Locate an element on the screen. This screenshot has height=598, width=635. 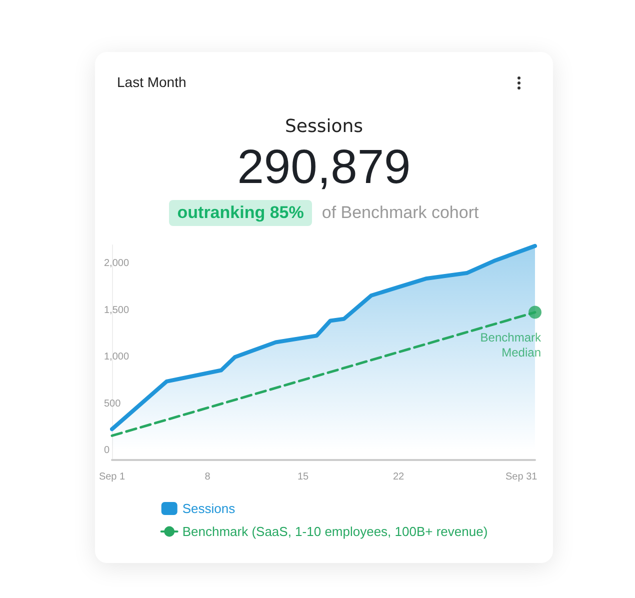
y-tick-label: 1,500 is located at coordinates (117, 310).